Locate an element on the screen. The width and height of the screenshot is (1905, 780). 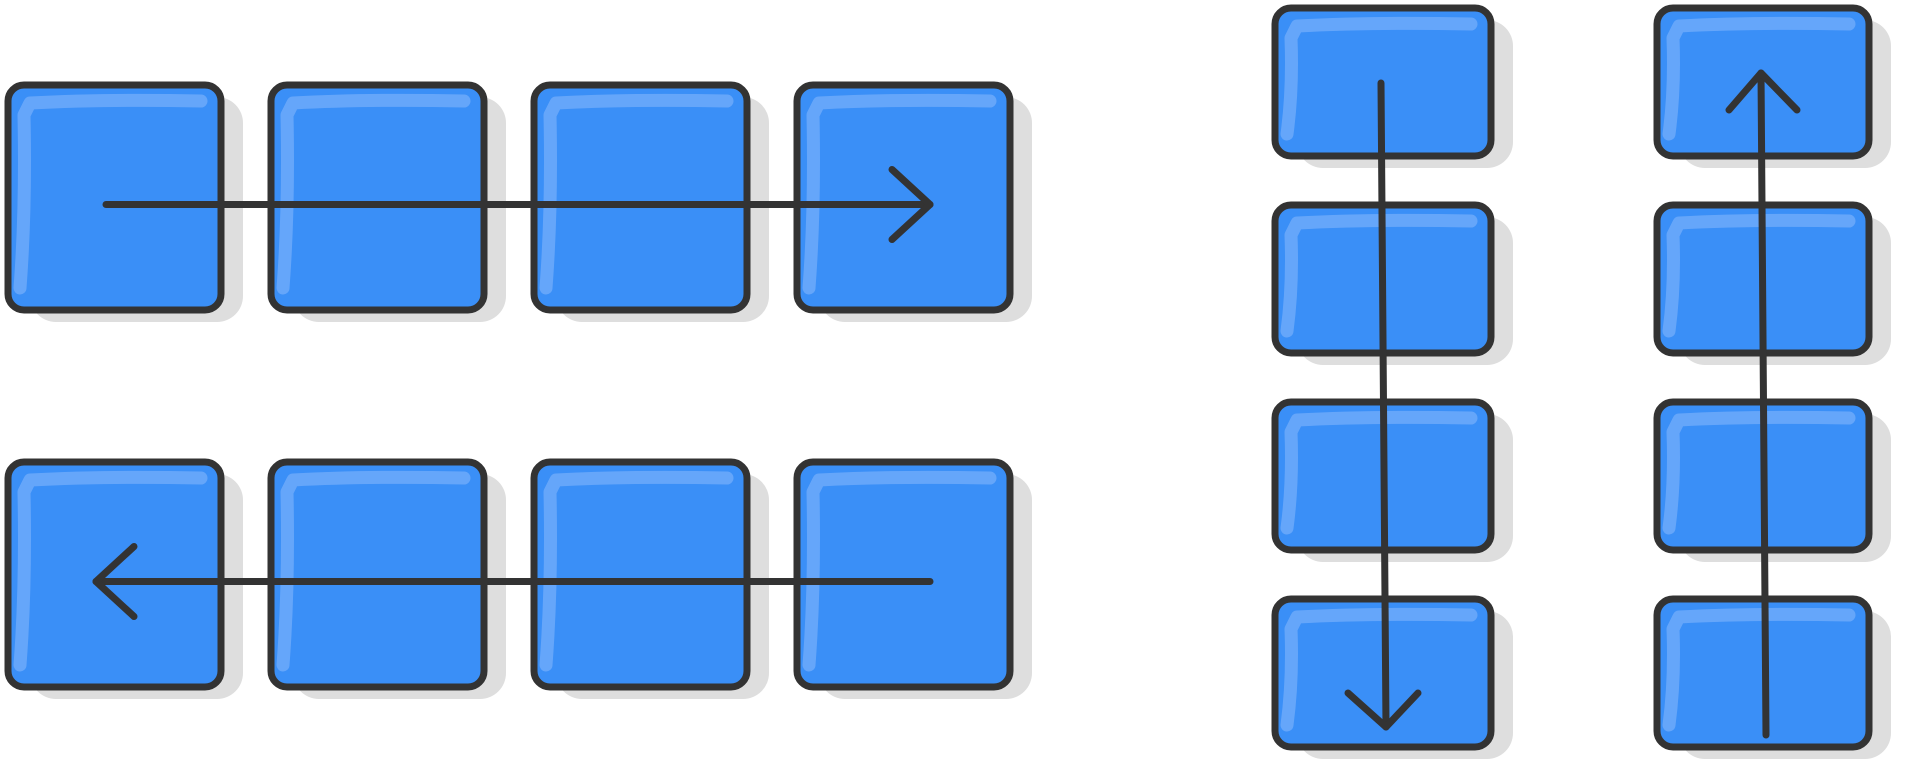
column-bottom-to-top-arrow-line is located at coordinates (1763, 404).